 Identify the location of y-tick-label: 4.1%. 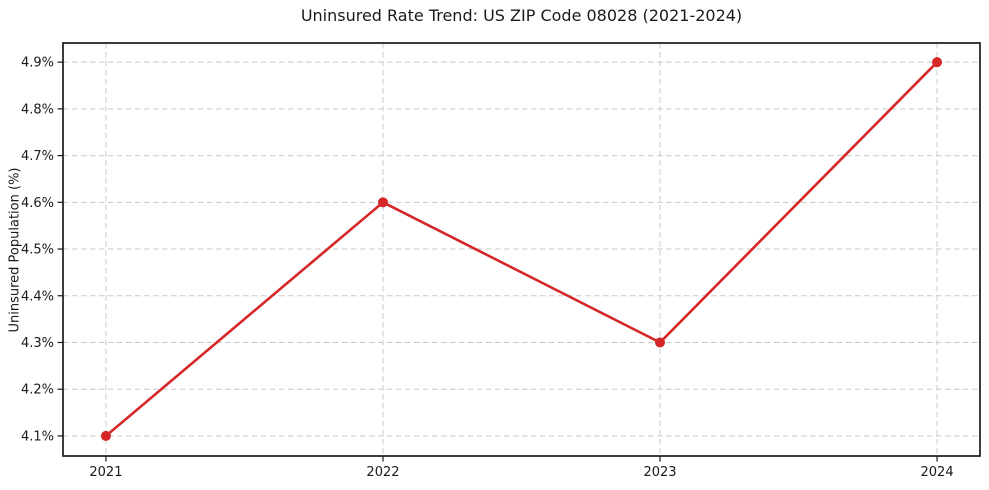
(37, 436).